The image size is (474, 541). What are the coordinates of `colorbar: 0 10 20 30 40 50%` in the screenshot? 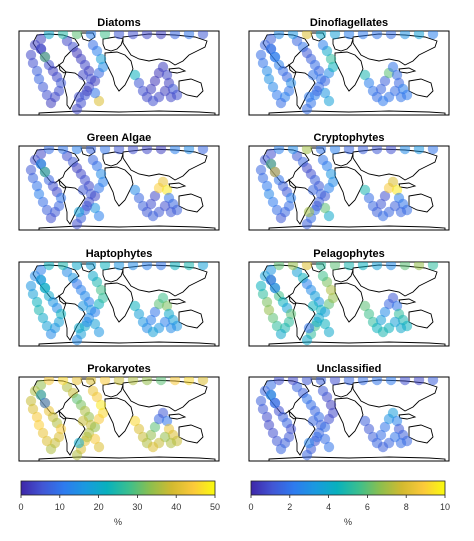 It's located at (119, 503).